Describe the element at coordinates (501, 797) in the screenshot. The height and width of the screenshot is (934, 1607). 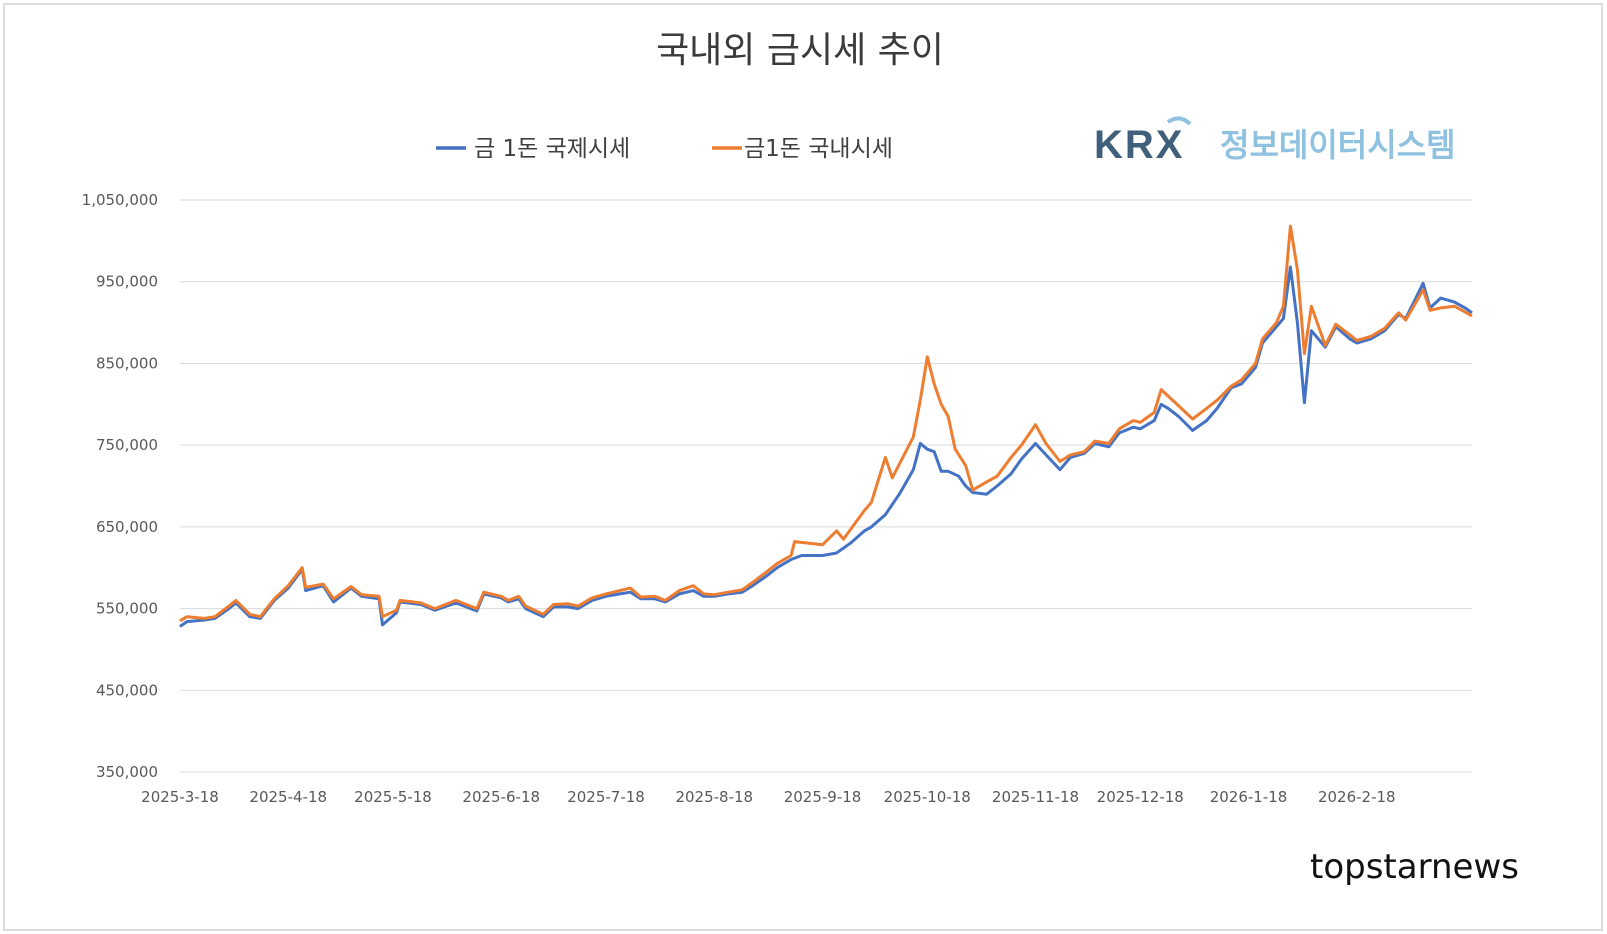
I see `x-tick-label: 2025-6-18` at that location.